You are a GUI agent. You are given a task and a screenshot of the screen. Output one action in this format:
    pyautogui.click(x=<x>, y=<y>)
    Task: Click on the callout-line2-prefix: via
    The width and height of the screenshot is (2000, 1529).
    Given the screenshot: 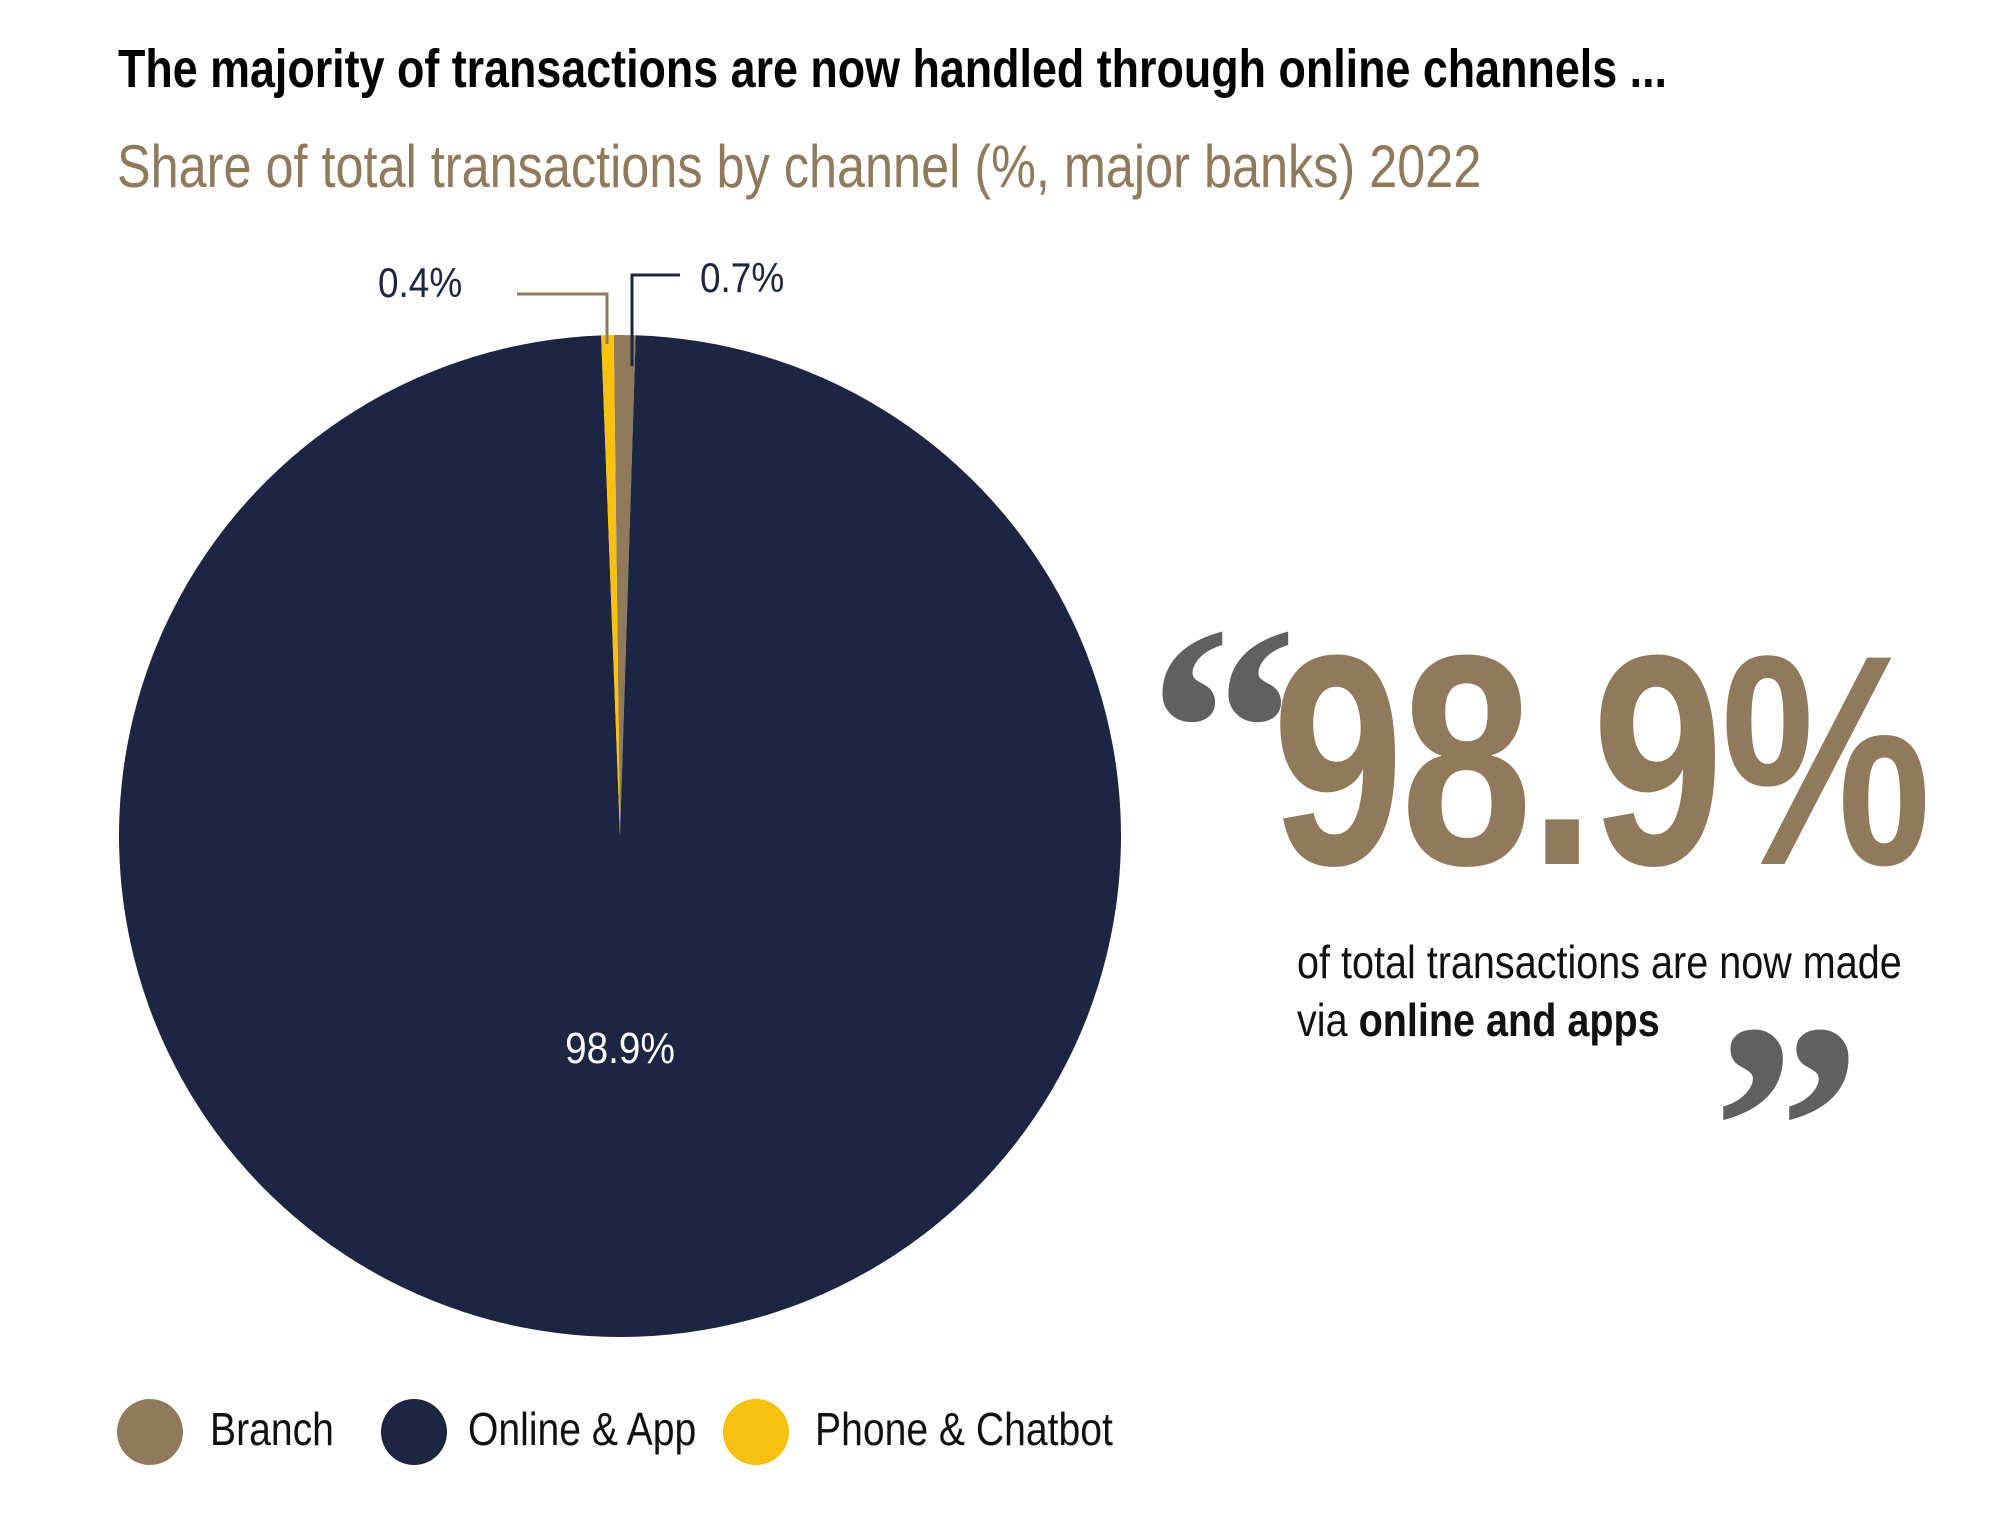 What is the action you would take?
    pyautogui.click(x=1328, y=1020)
    